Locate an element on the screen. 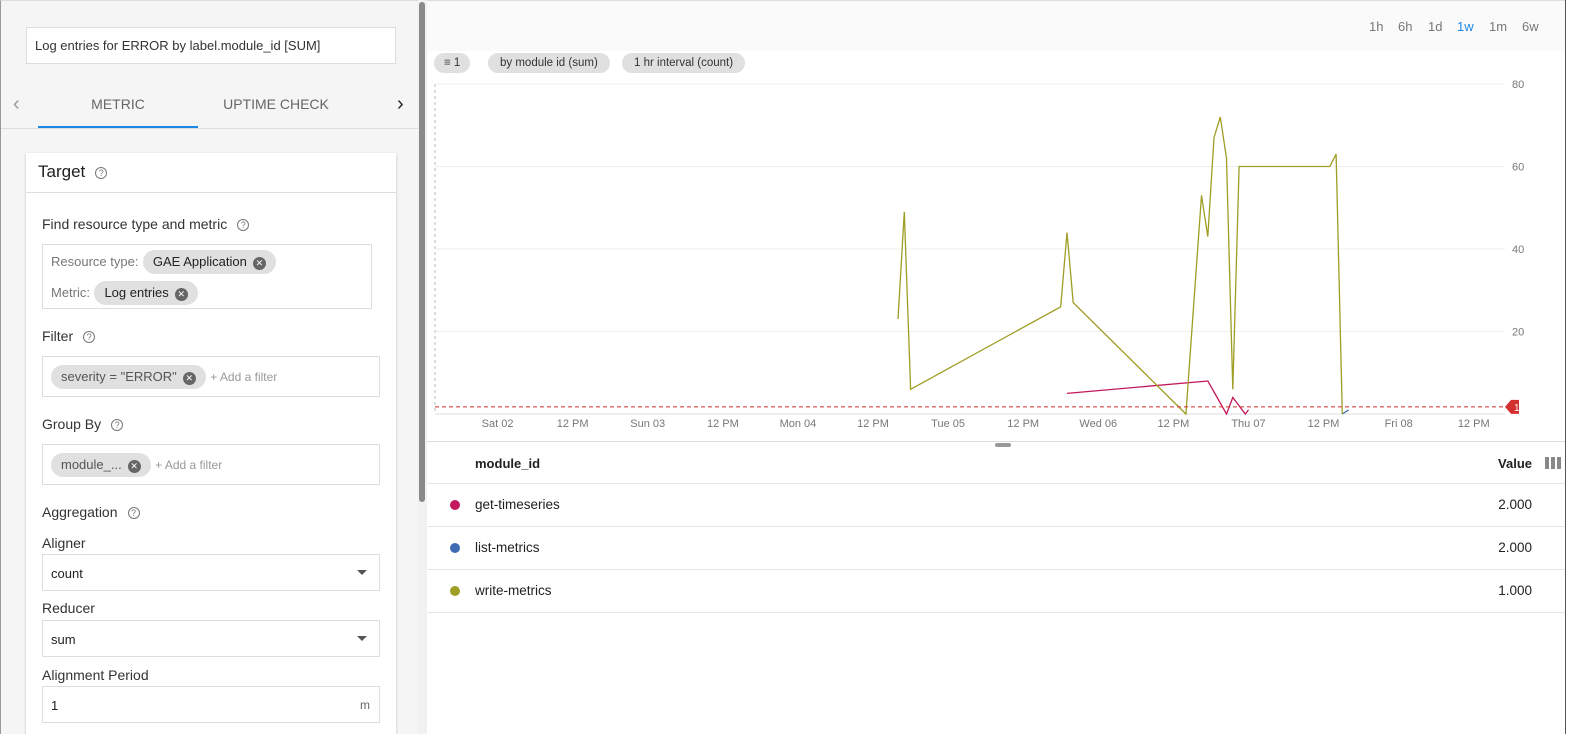  add-filter-placeholder: + Add a filter is located at coordinates (244, 377).